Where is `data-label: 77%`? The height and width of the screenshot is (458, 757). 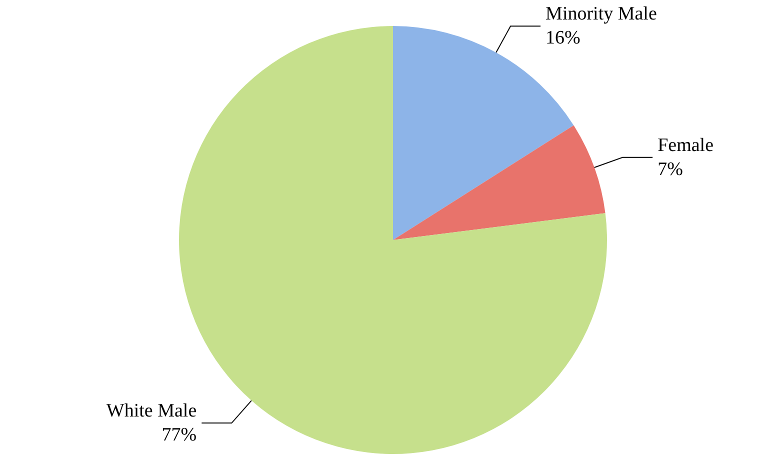
data-label: 77% is located at coordinates (179, 435).